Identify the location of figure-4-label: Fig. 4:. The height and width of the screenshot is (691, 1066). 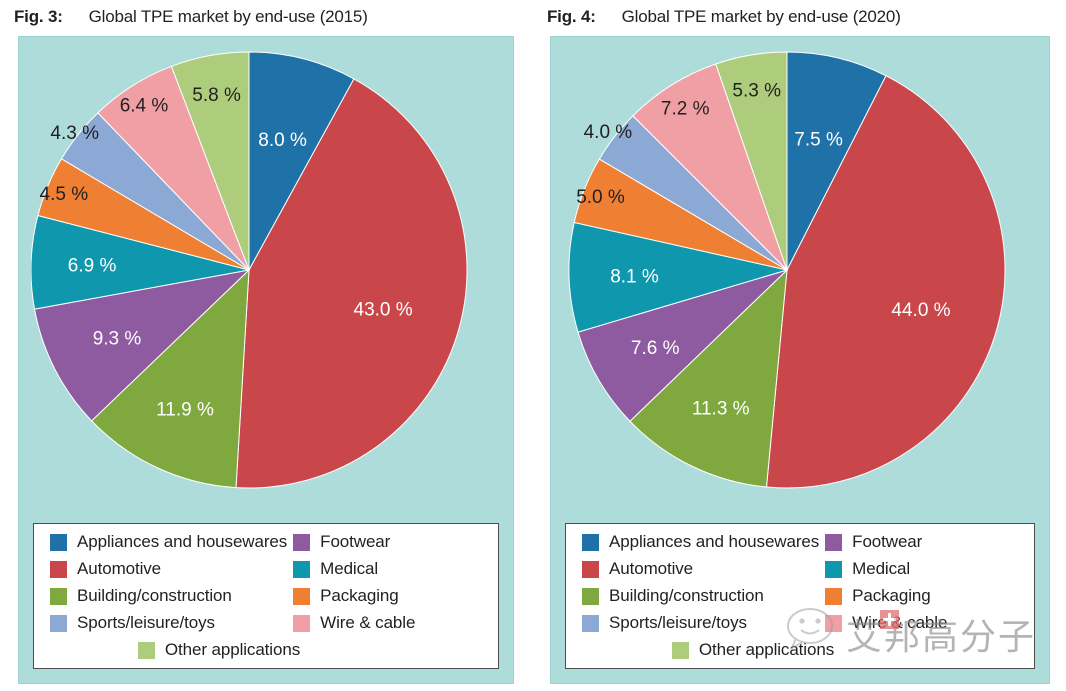
(571, 16).